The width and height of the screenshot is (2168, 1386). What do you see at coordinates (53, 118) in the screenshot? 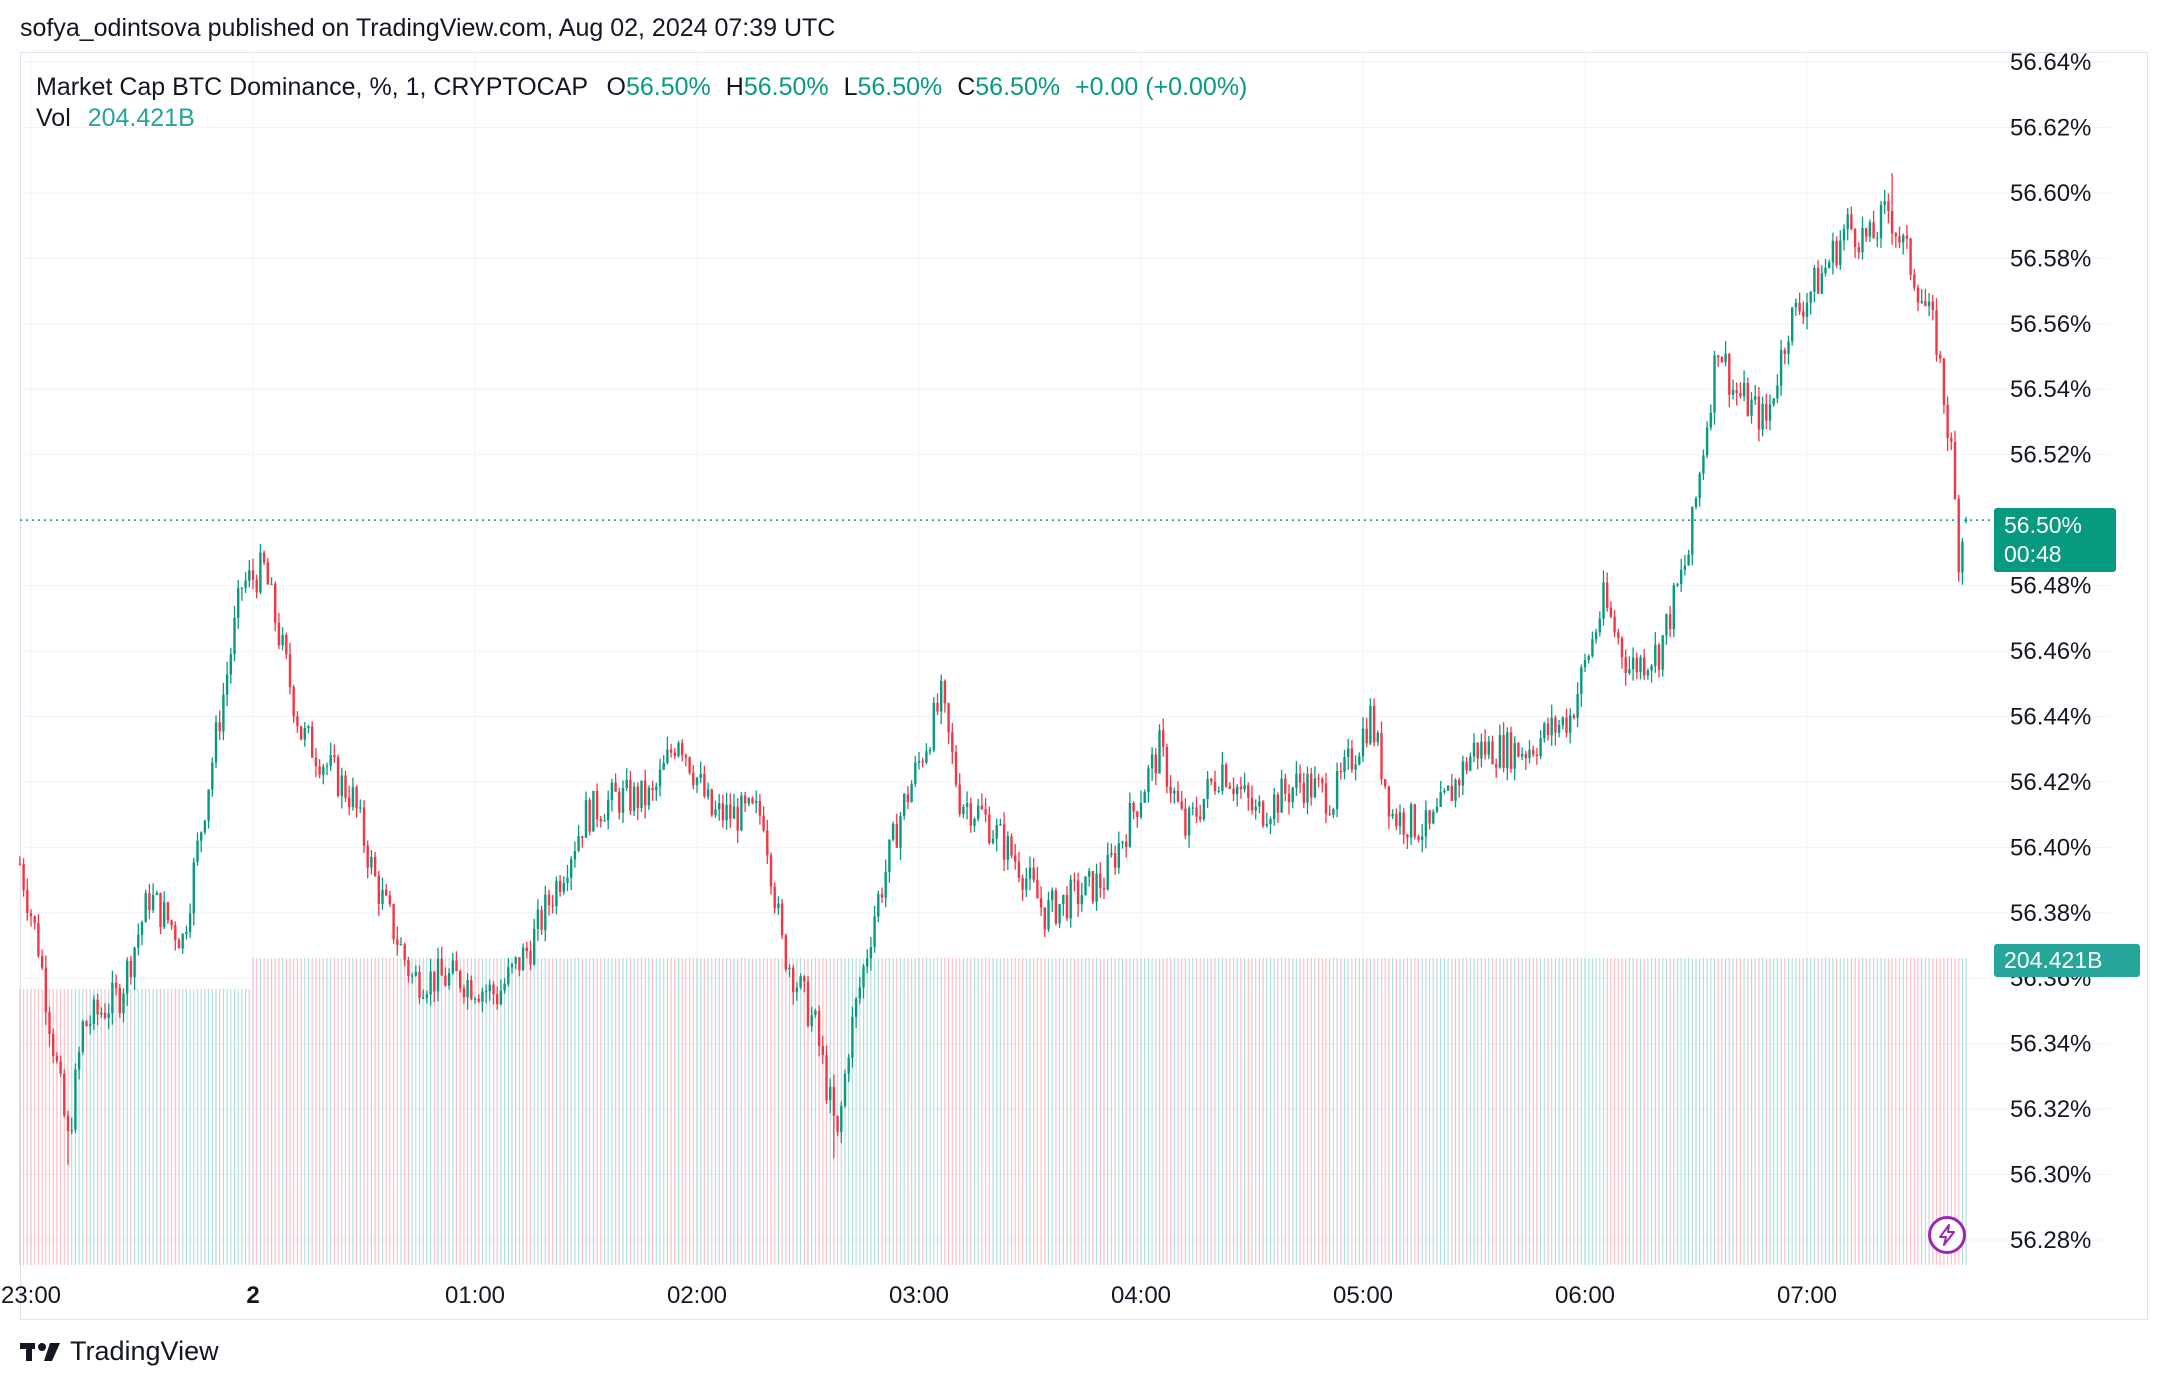
I see `volume-label: Vol` at bounding box center [53, 118].